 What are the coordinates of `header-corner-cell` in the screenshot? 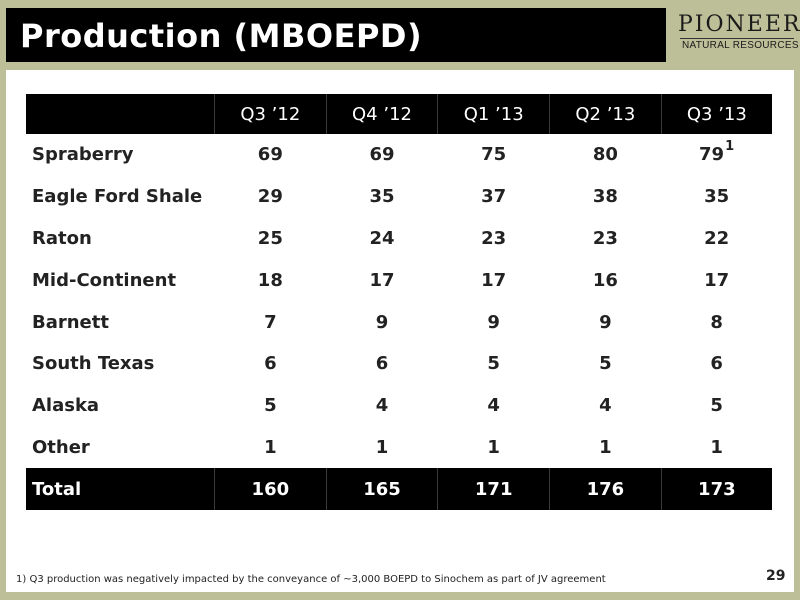 It's located at (120, 114).